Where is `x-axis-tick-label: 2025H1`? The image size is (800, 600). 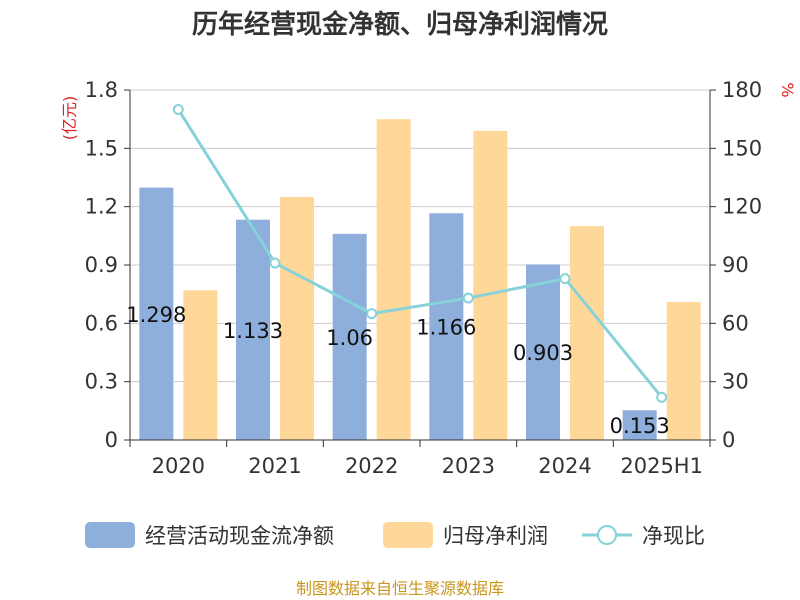
x-axis-tick-label: 2025H1 is located at coordinates (661, 466).